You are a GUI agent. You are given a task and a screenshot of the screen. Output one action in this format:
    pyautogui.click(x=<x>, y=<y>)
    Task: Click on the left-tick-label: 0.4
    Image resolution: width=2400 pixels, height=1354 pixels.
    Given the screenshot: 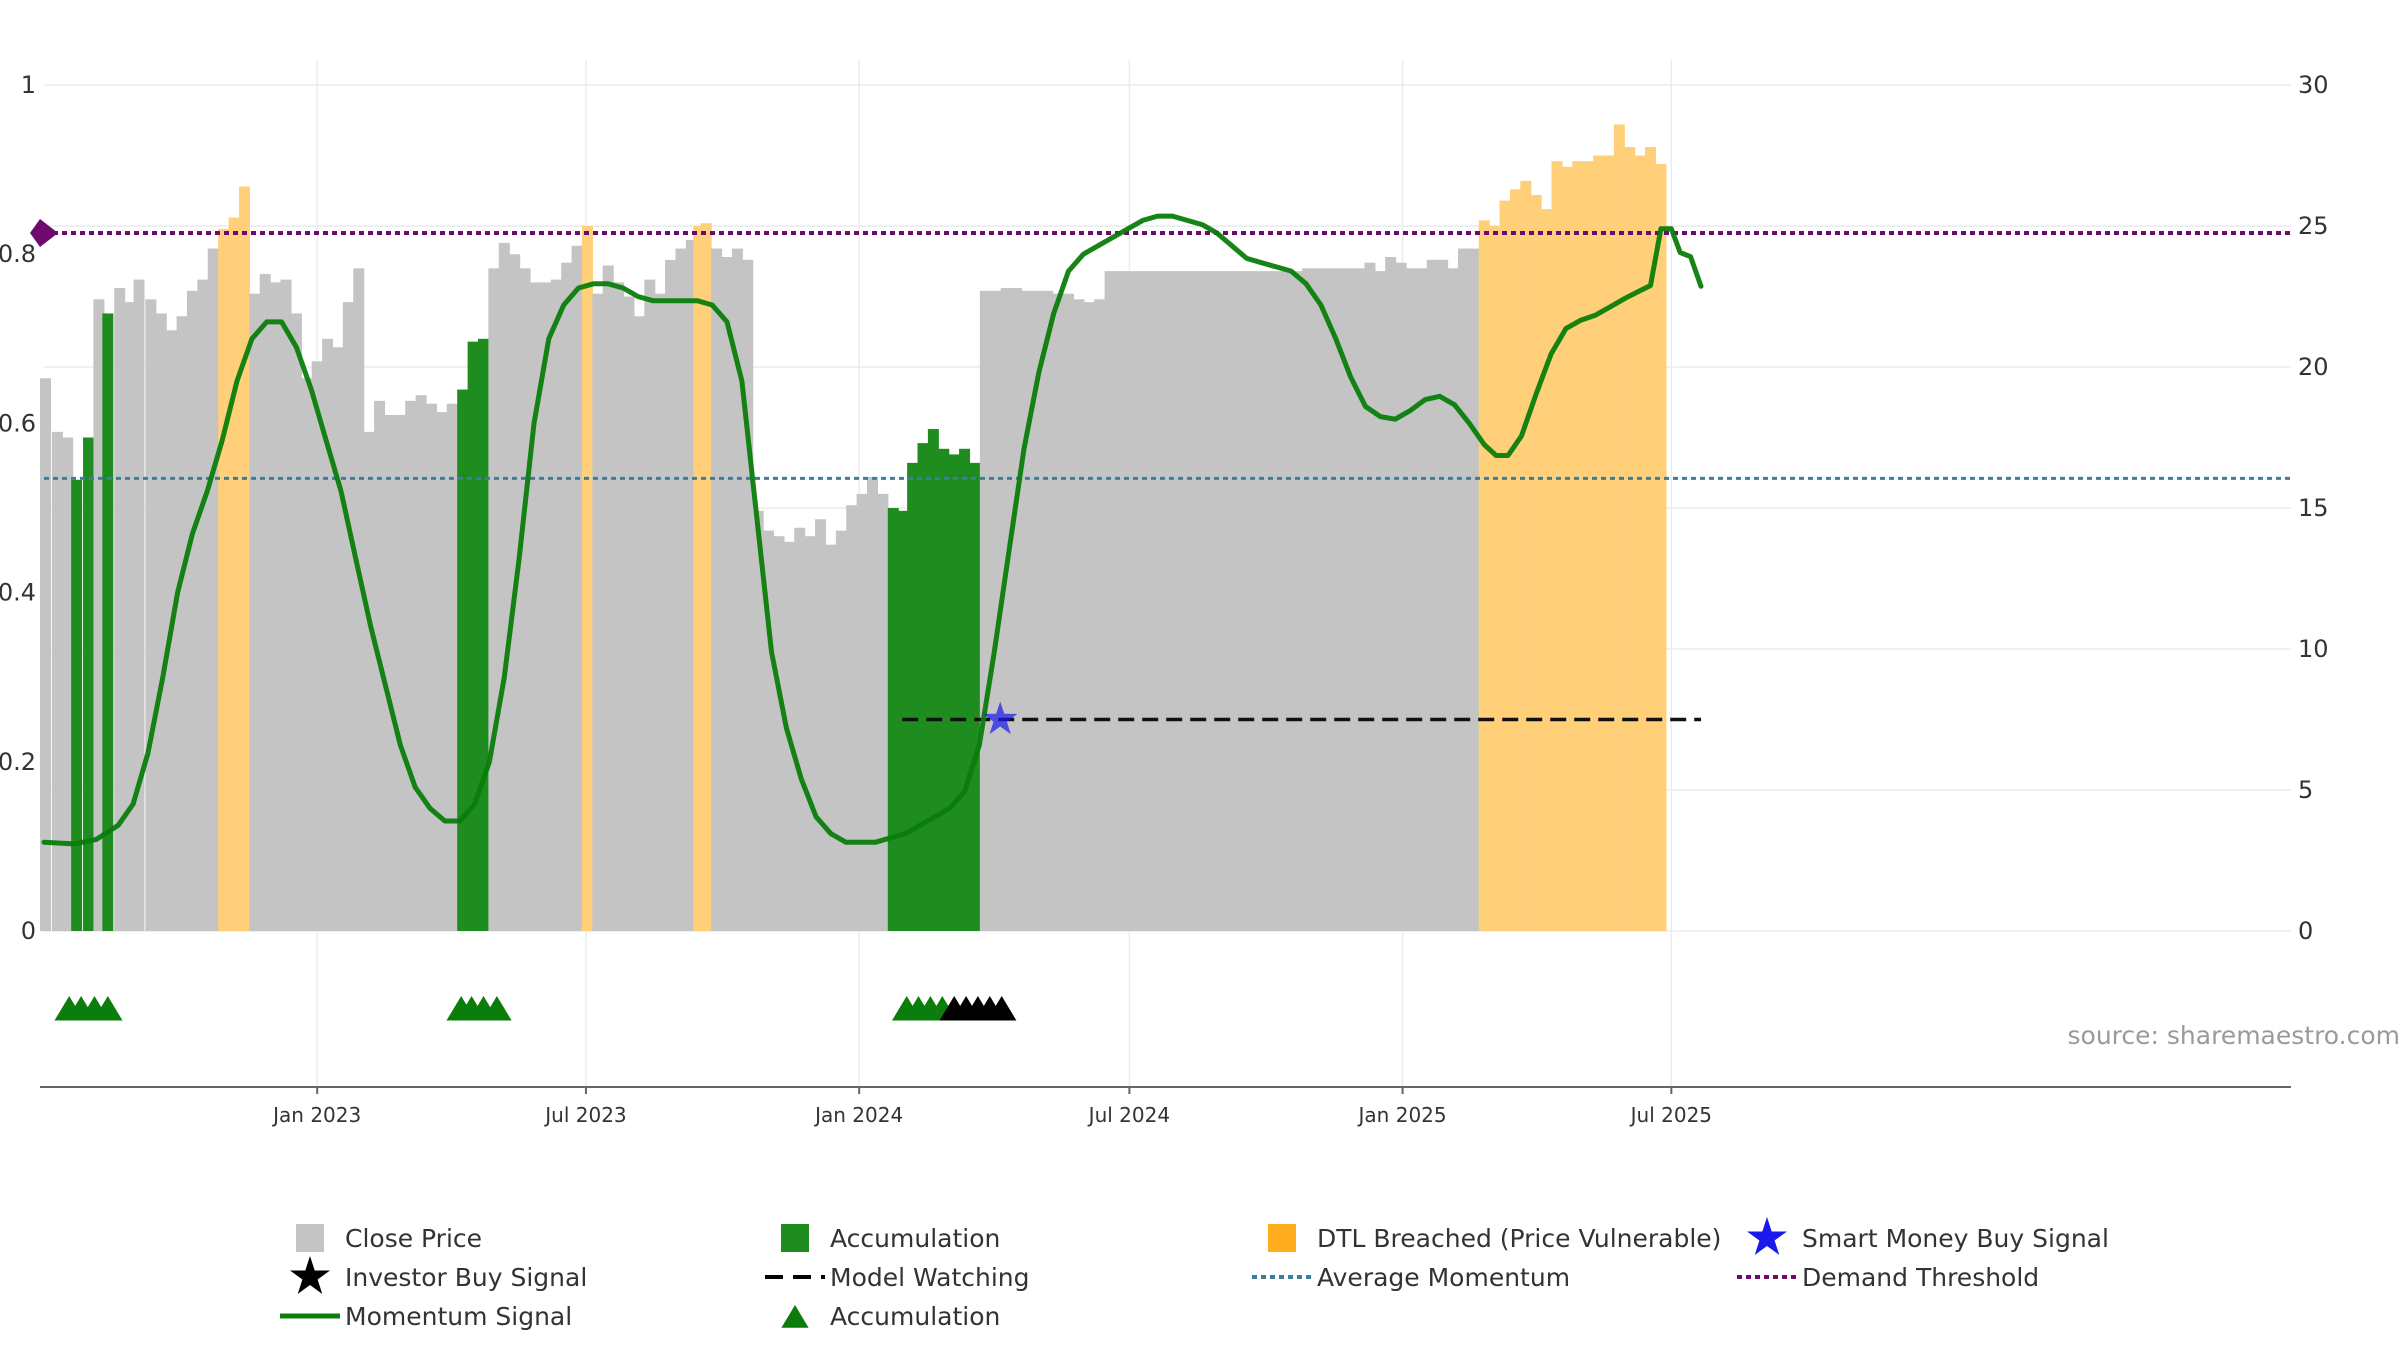 What is the action you would take?
    pyautogui.click(x=18, y=593)
    